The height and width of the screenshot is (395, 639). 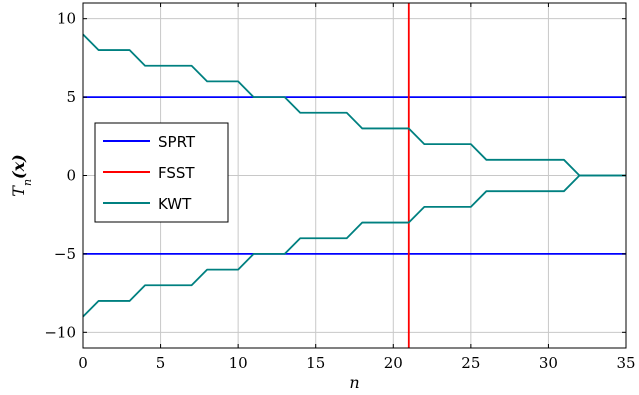 I want to click on y-axis-title-main: T, so click(x=18, y=191).